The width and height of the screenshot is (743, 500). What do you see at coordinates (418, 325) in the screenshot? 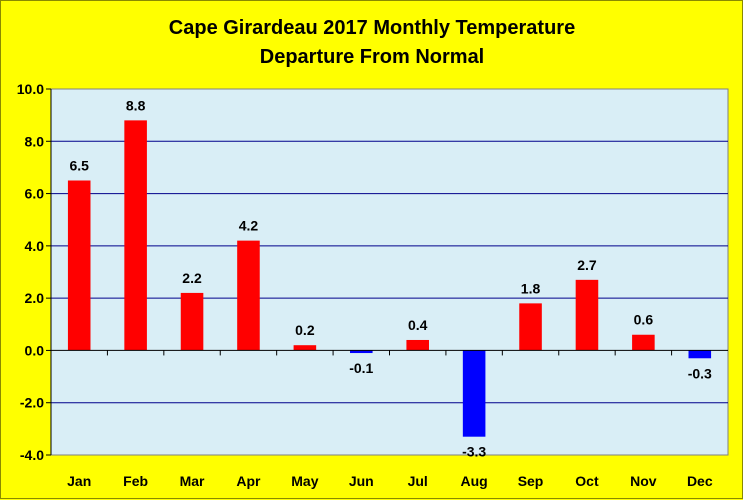
I see `data-label: 0.4` at bounding box center [418, 325].